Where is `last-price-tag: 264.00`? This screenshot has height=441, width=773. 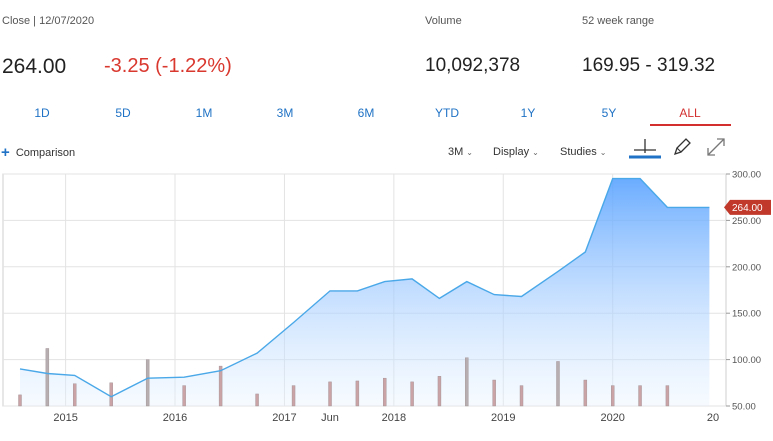 last-price-tag: 264.00 is located at coordinates (747, 207).